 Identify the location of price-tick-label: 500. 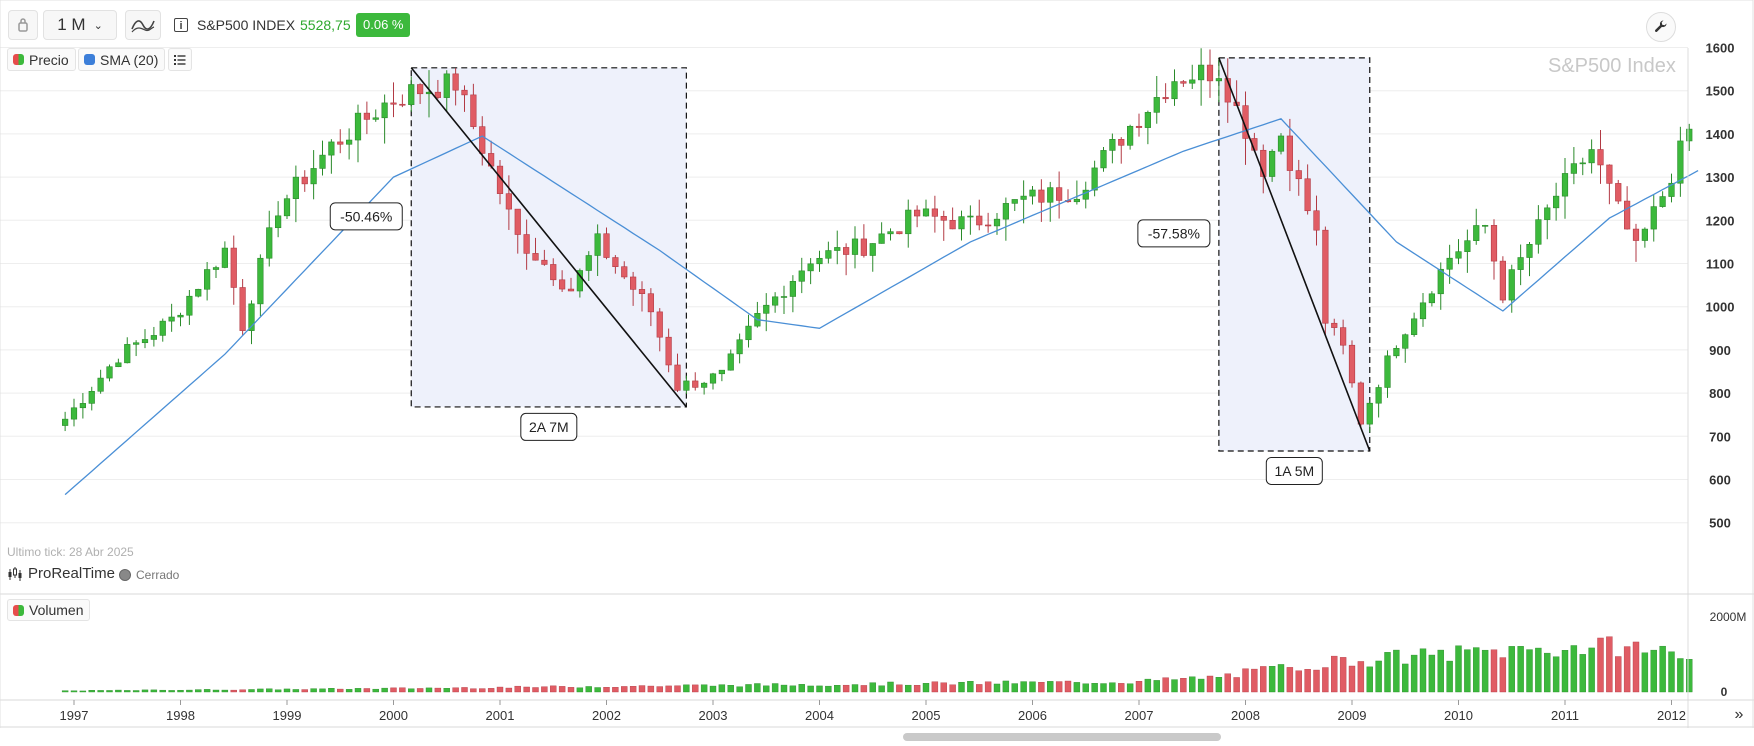
(1720, 523).